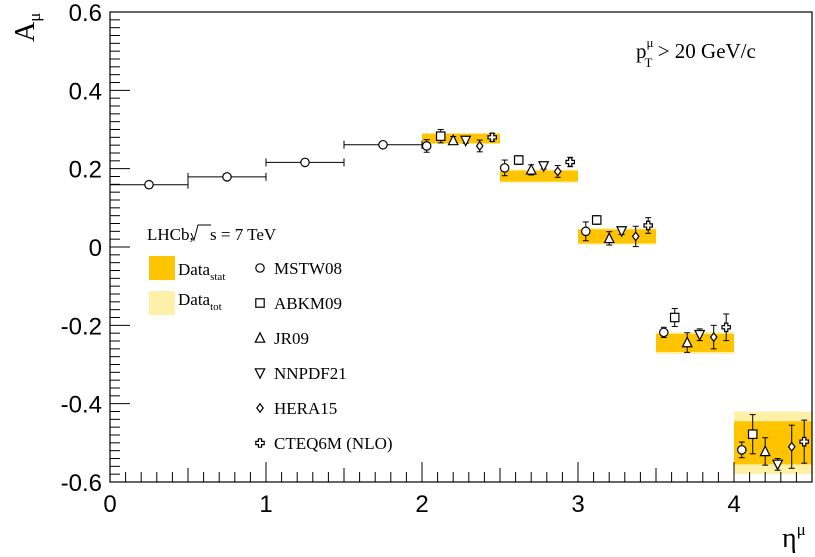 Image resolution: width=815 pixels, height=557 pixels. What do you see at coordinates (305, 408) in the screenshot?
I see `legend-label-4: HERA15` at bounding box center [305, 408].